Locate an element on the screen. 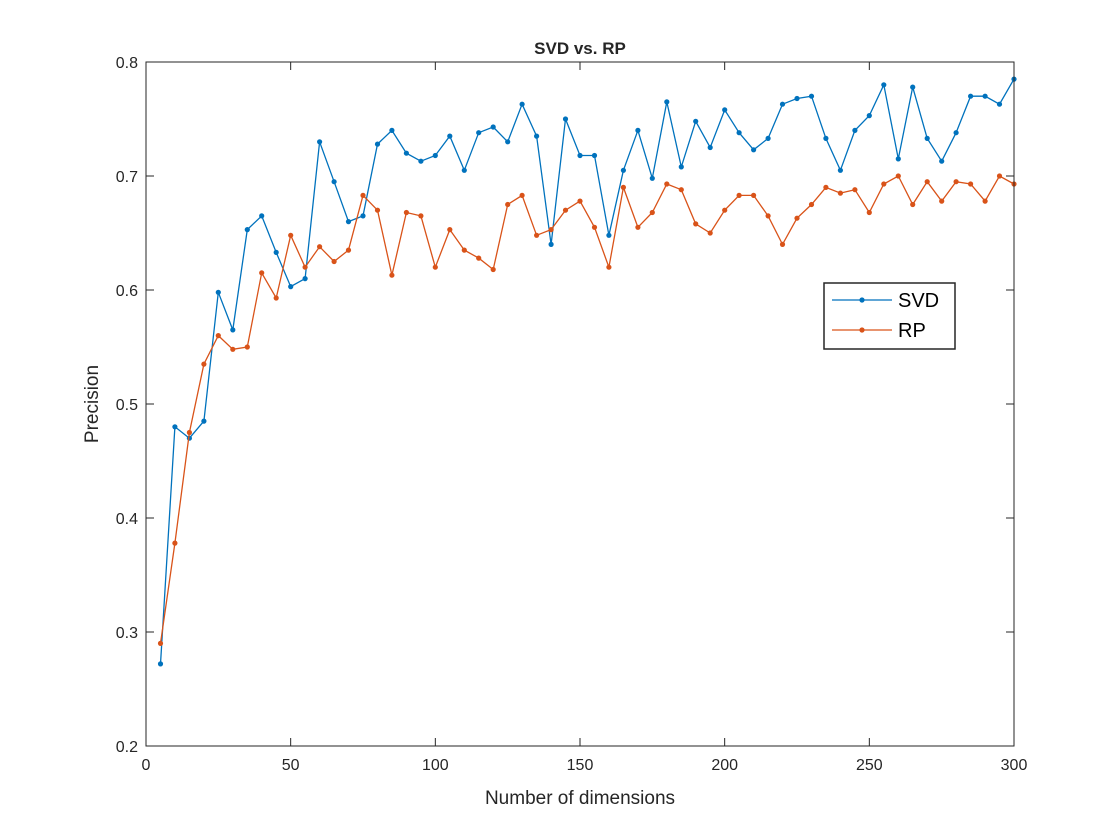 The width and height of the screenshot is (1120, 840). x-tick-label: 200 is located at coordinates (724, 765).